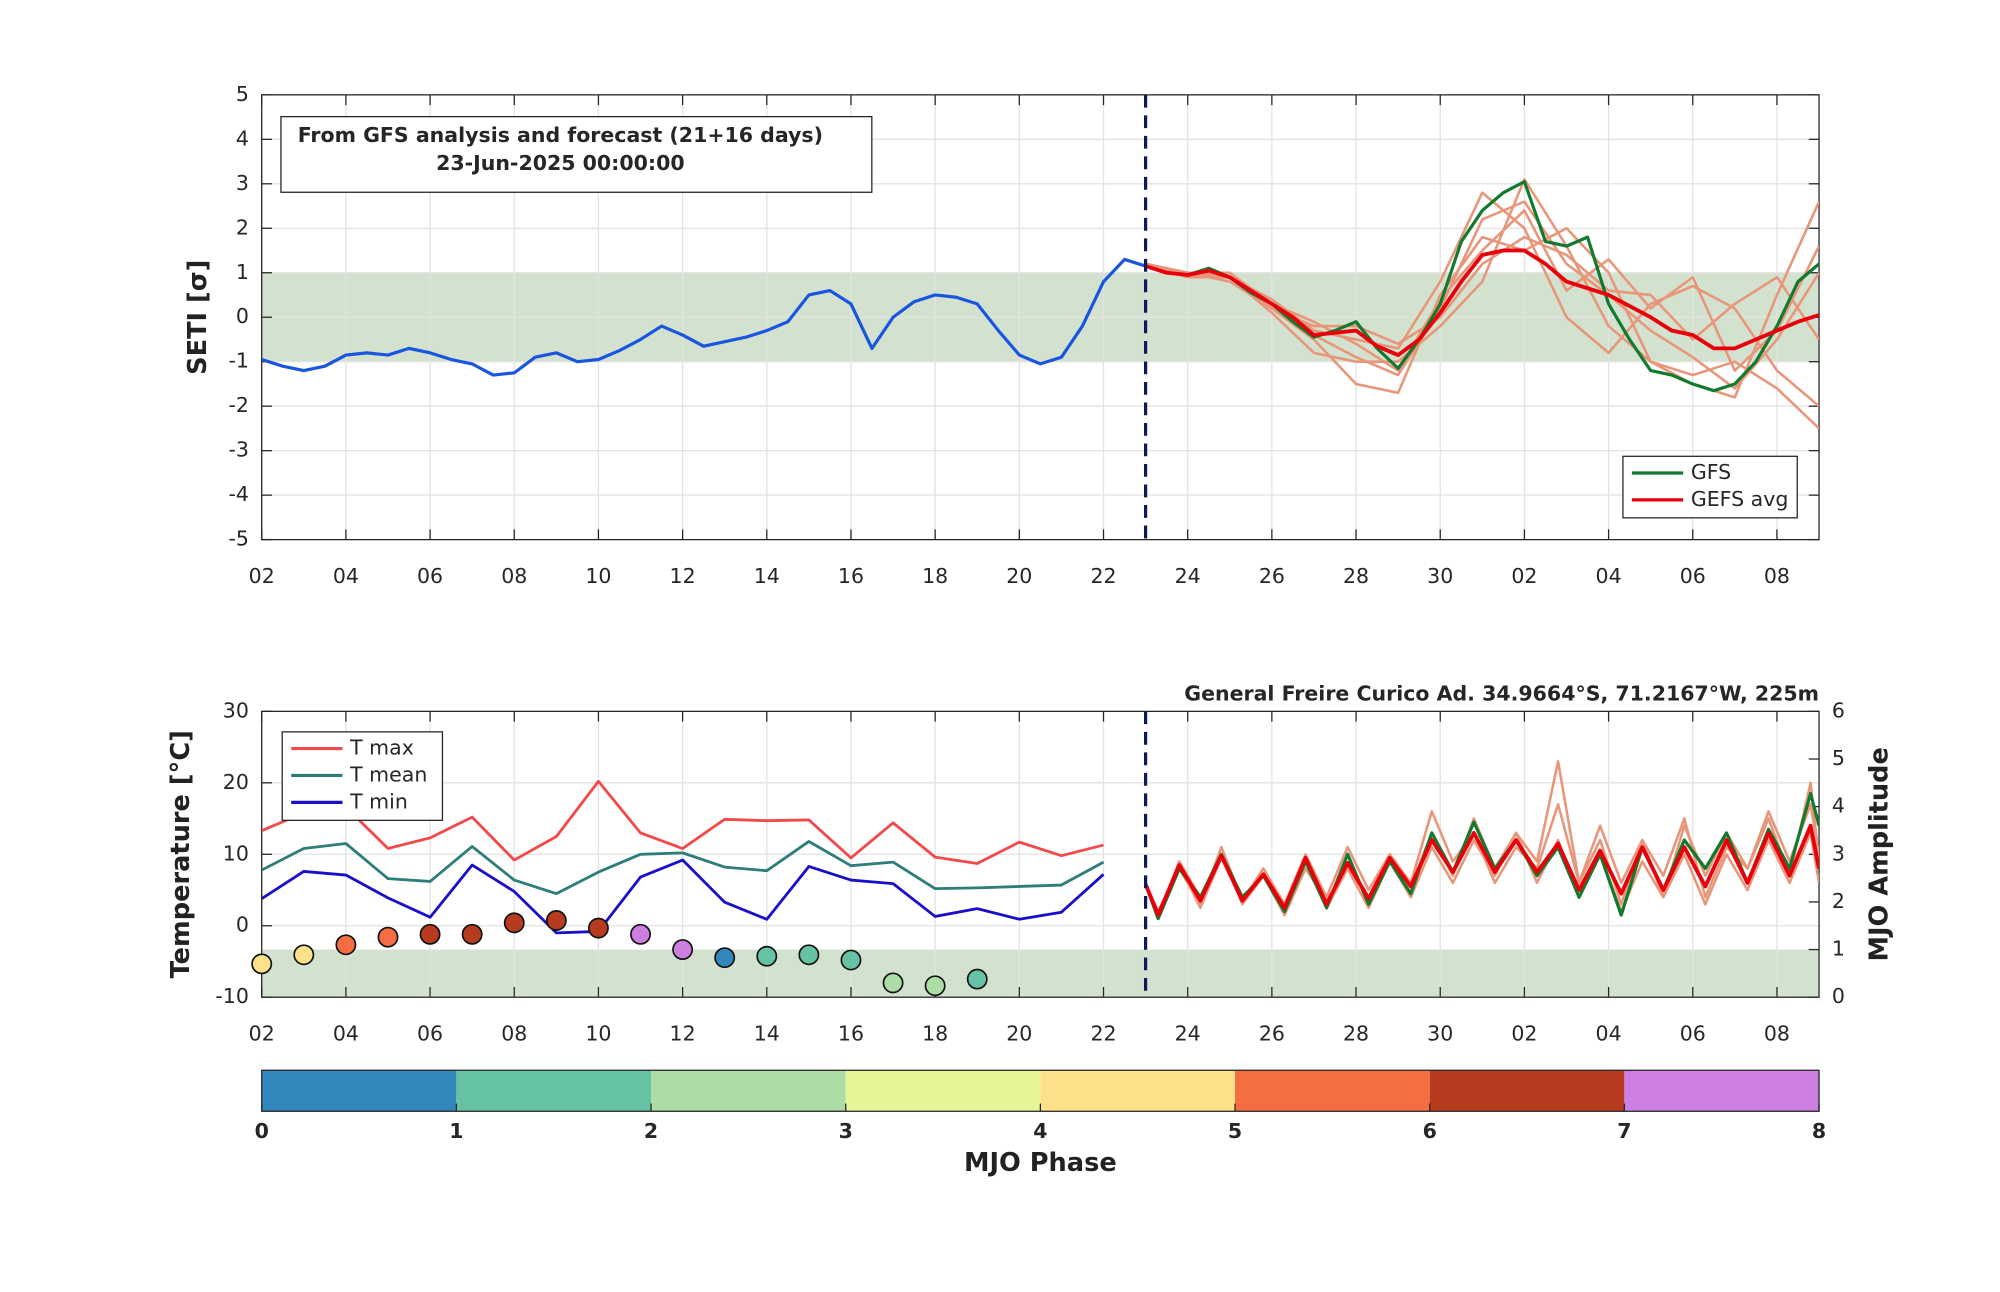  Describe the element at coordinates (1838, 758) in the screenshot. I see `y2-tick-label: 5` at that location.